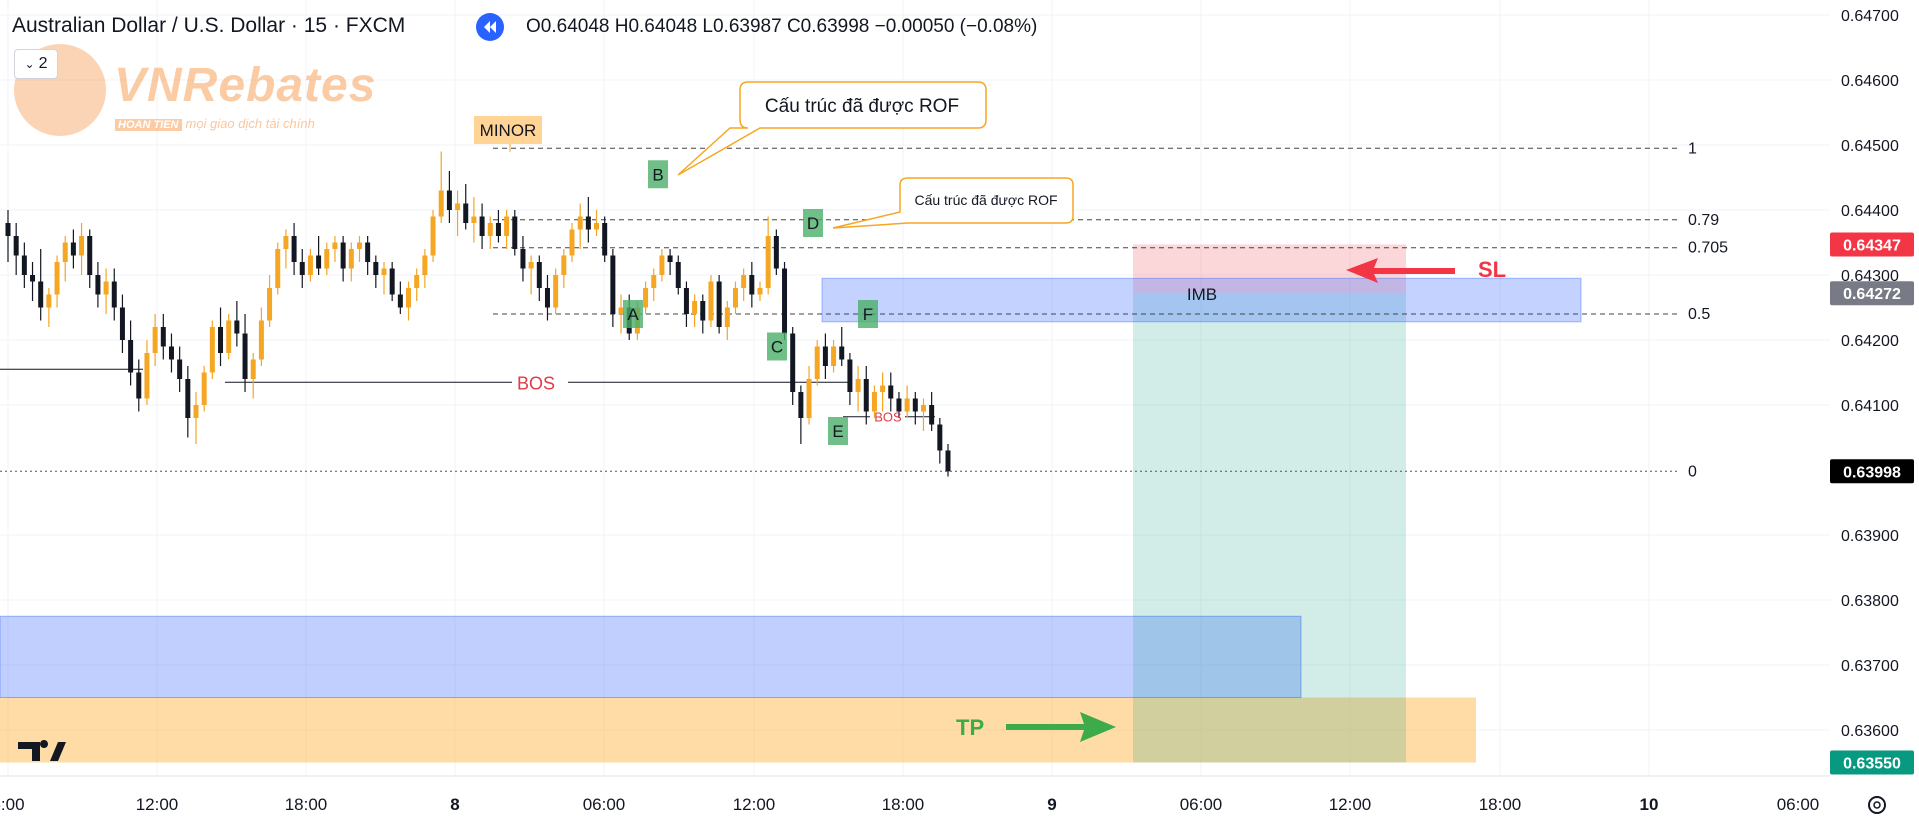 The image size is (1919, 827). What do you see at coordinates (43, 63) in the screenshot?
I see `indicators-count: 2` at bounding box center [43, 63].